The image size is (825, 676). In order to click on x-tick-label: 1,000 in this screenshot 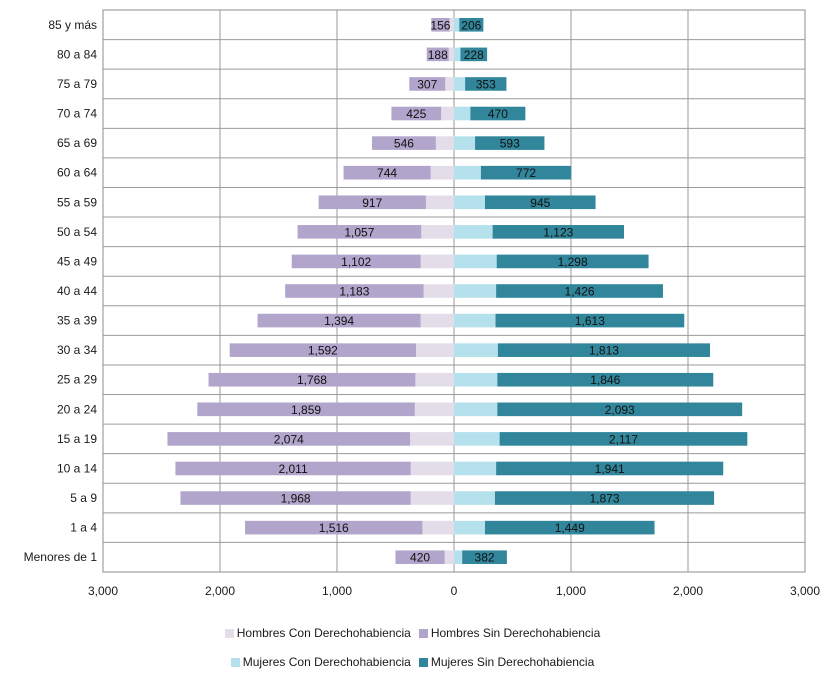, I will do `click(571, 591)`.